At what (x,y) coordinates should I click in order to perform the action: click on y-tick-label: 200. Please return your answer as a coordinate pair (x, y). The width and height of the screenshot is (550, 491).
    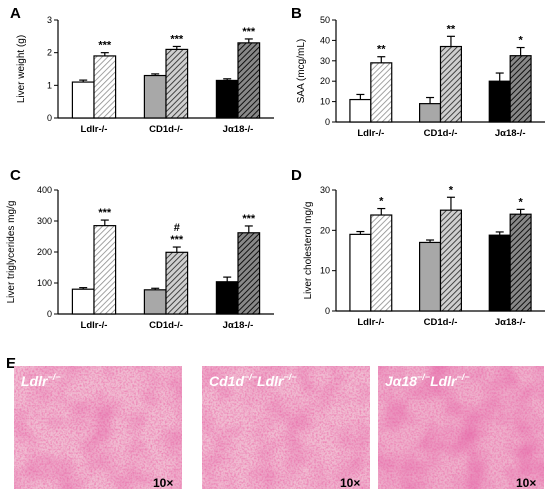
    Looking at the image, I should click on (44, 252).